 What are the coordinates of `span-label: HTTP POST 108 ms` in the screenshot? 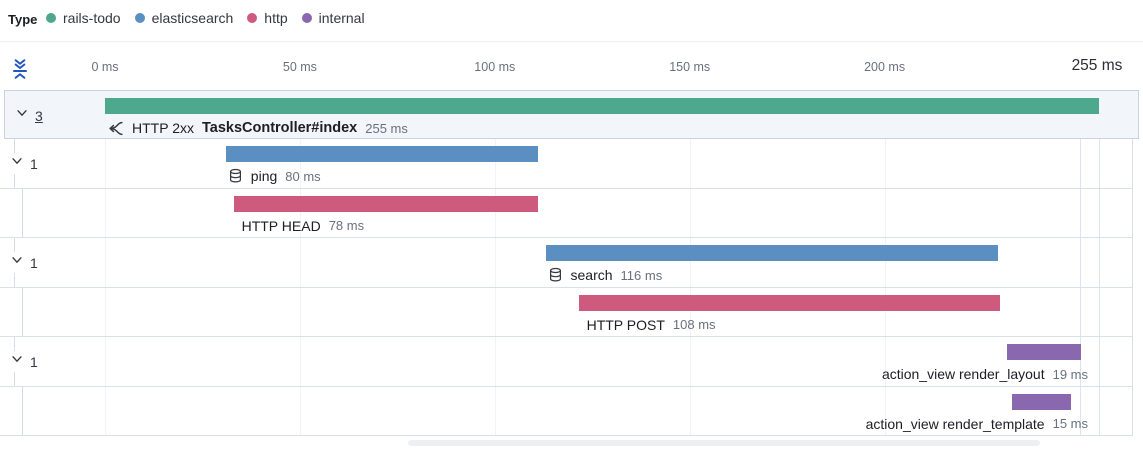 It's located at (651, 325).